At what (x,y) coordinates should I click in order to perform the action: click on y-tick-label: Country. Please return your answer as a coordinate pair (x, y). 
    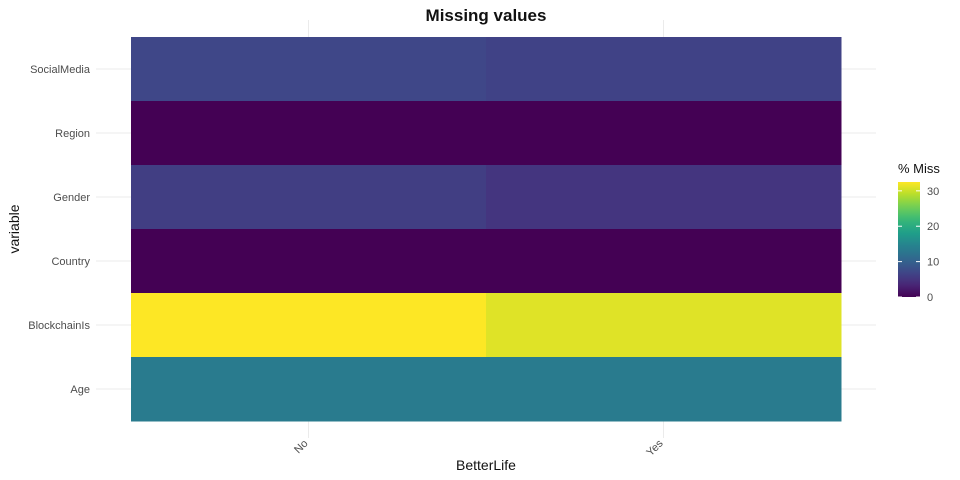
    Looking at the image, I should click on (70, 262).